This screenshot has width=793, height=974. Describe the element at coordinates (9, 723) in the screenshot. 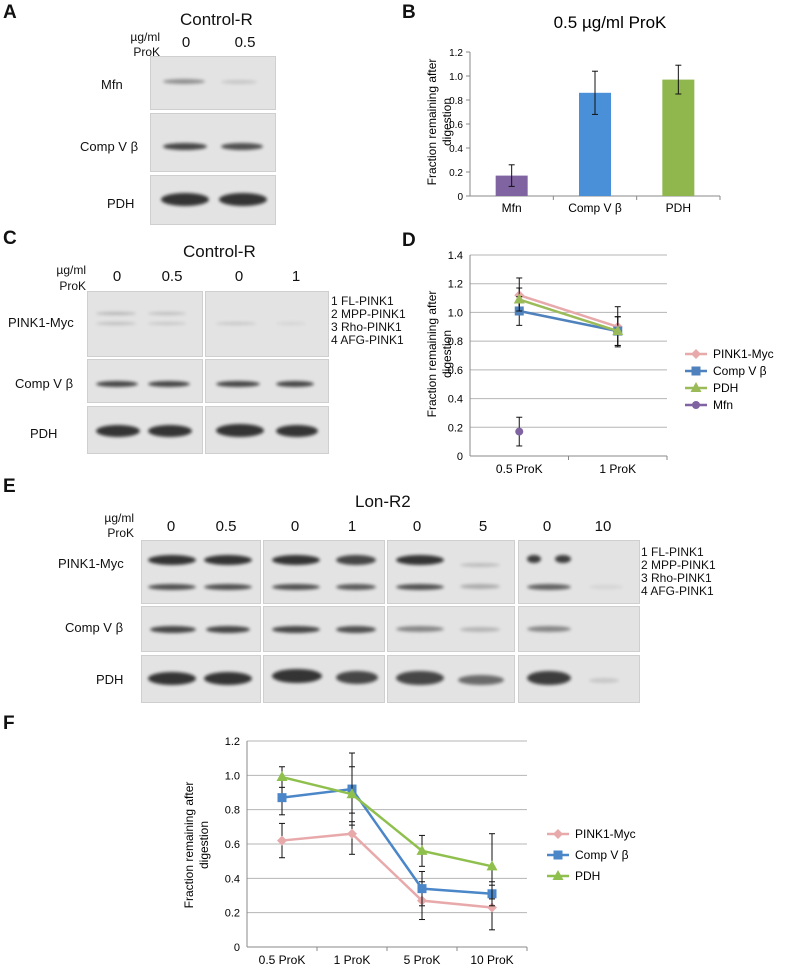

I see `panel-f-label: F` at that location.